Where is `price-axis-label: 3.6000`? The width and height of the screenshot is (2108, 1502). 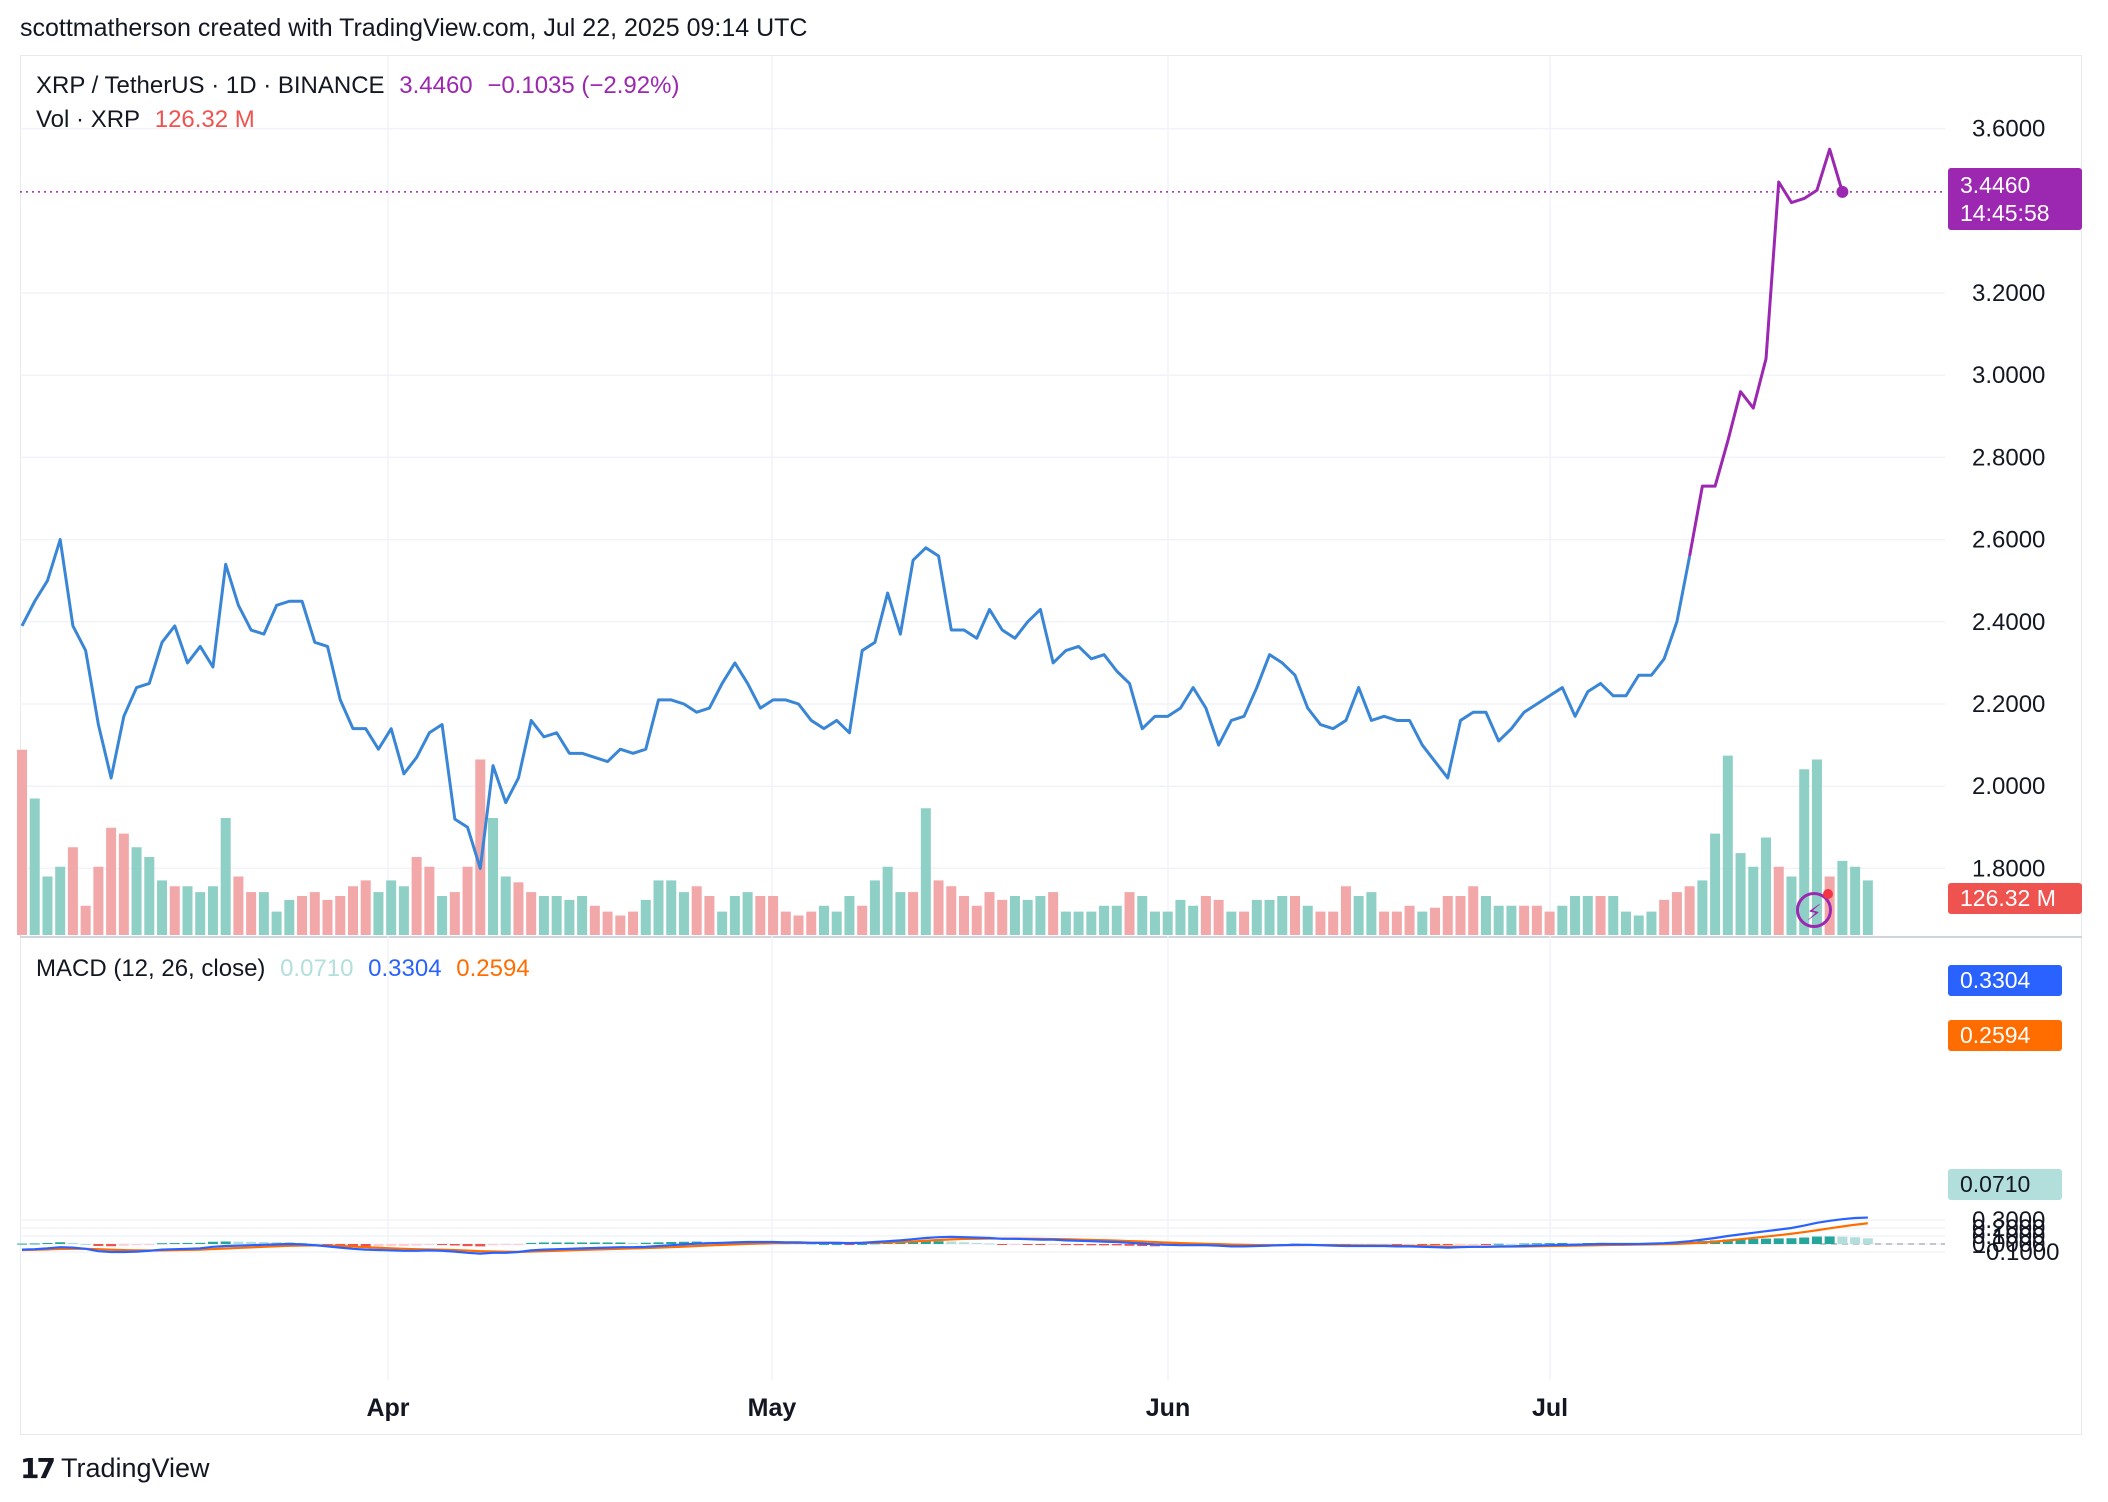 price-axis-label: 3.6000 is located at coordinates (2008, 129).